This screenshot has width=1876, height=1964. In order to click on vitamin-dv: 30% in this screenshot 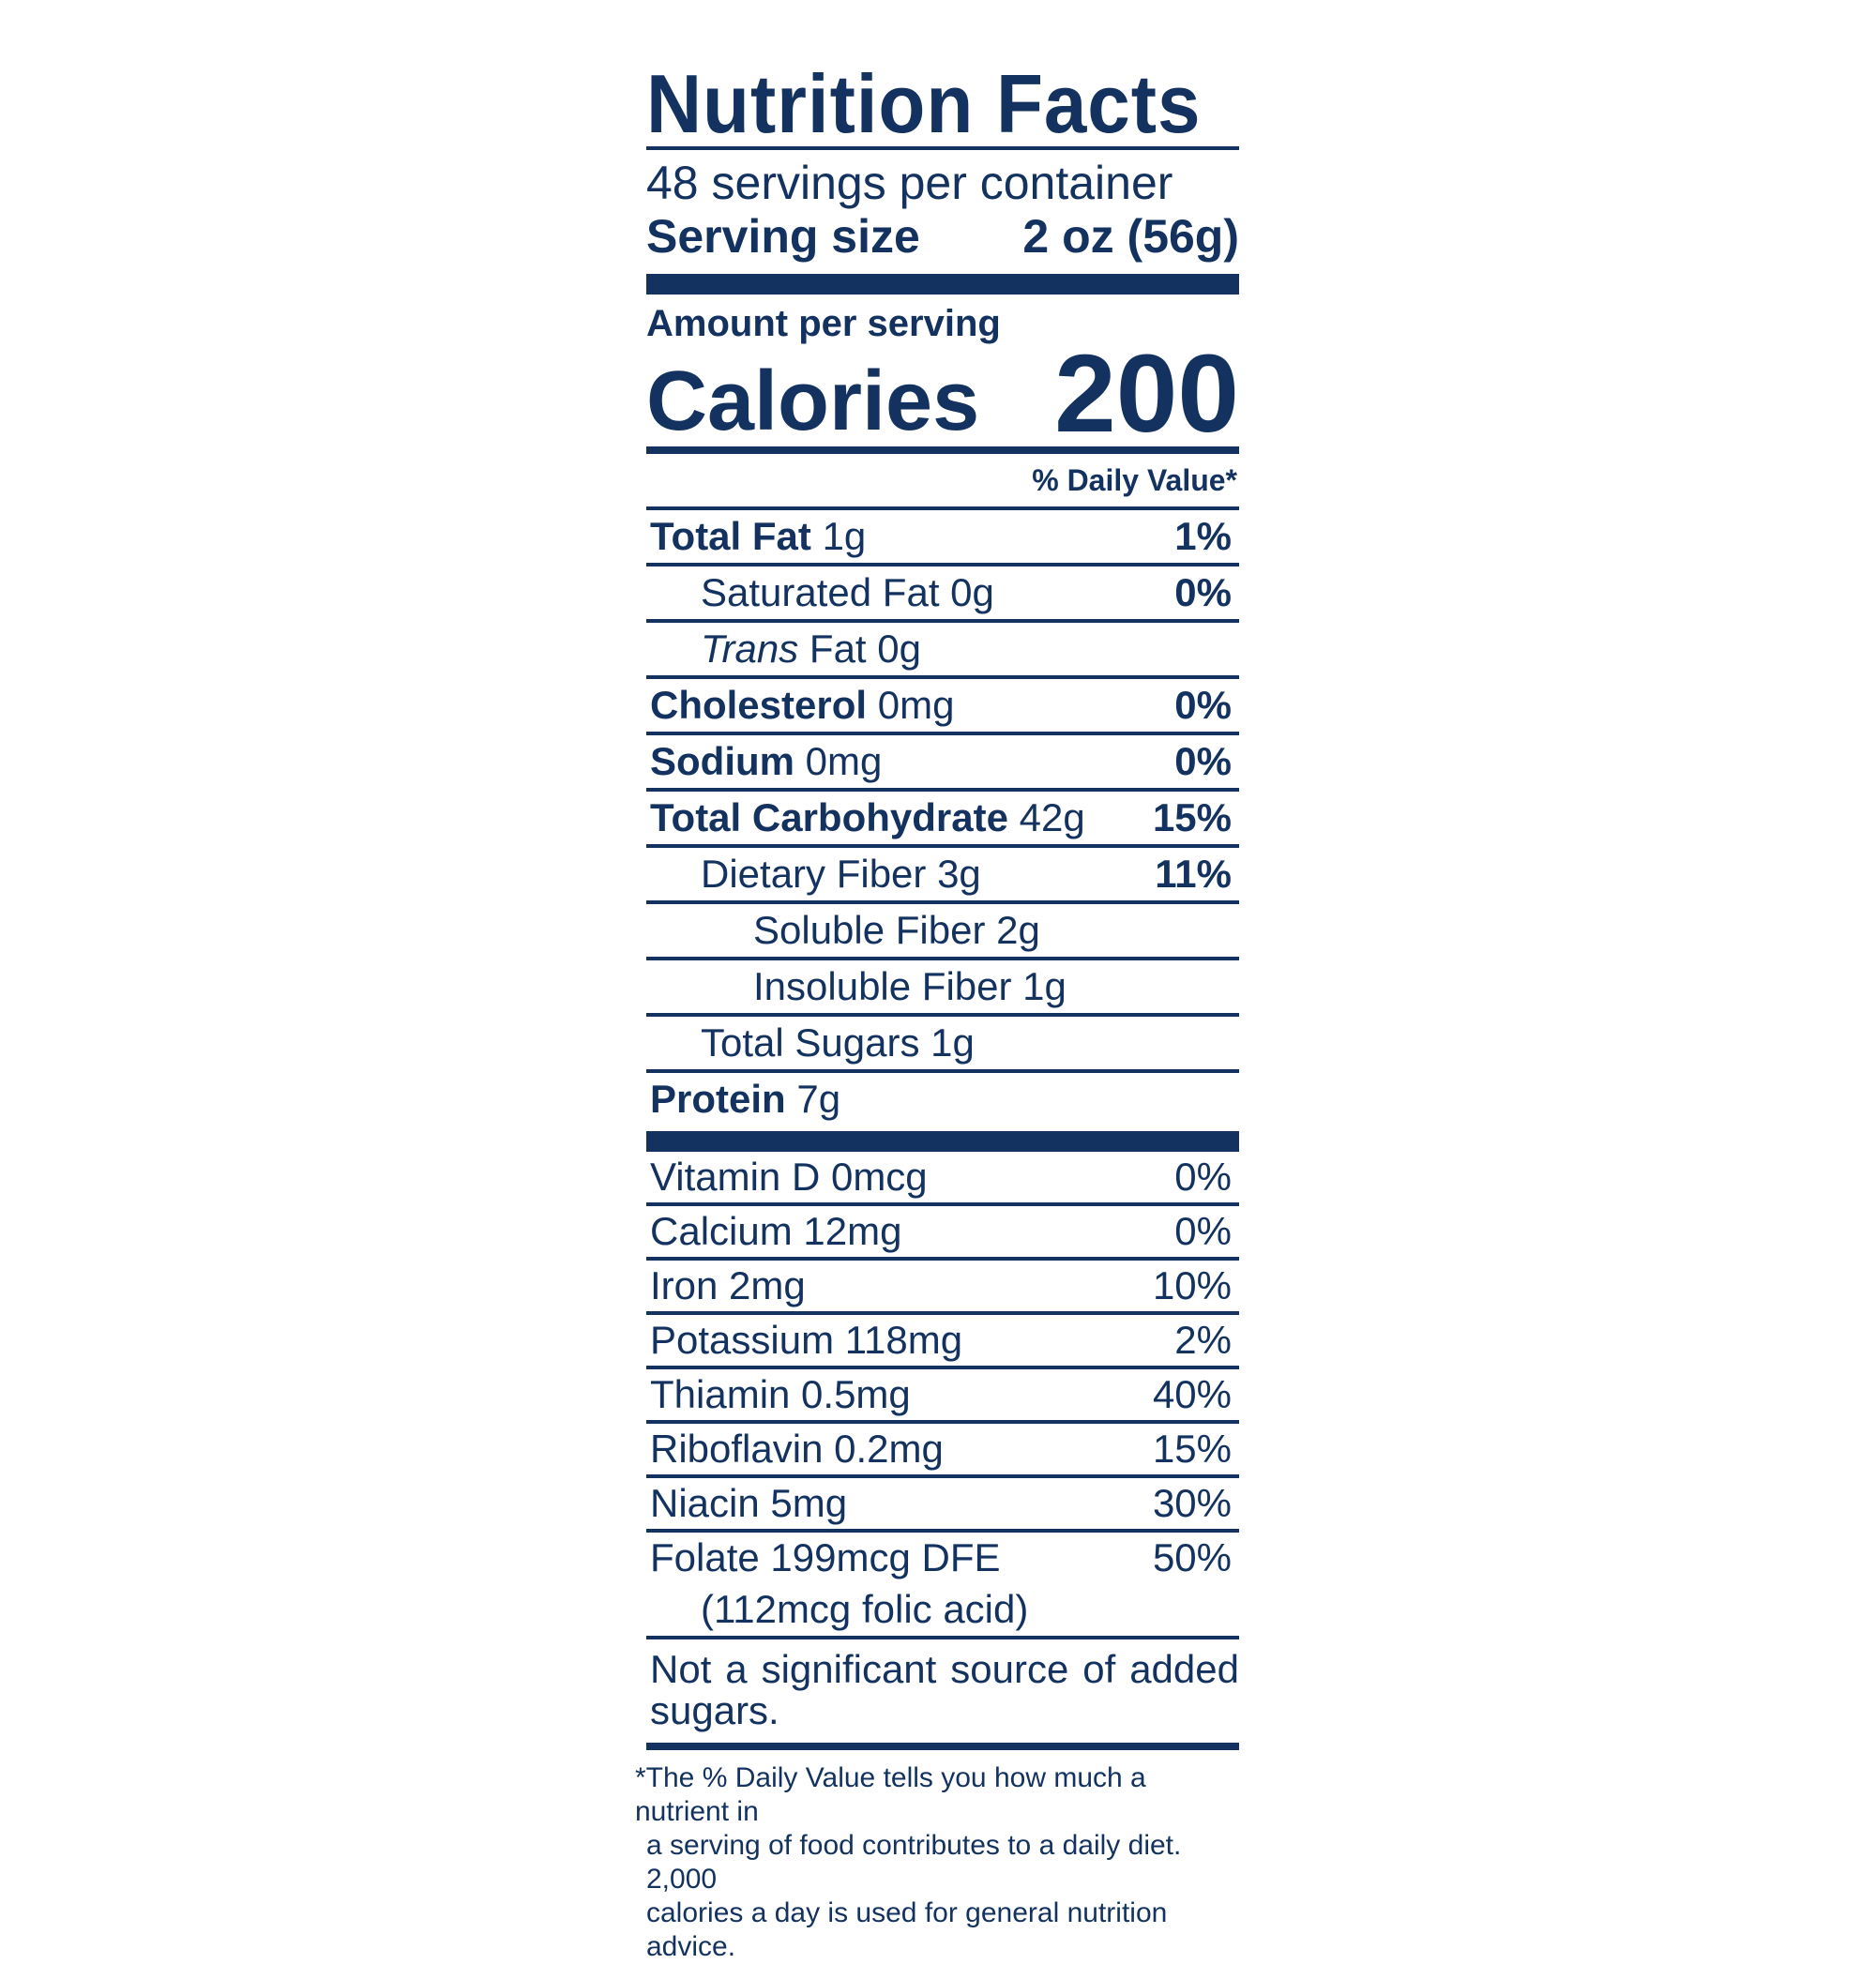, I will do `click(1192, 1503)`.